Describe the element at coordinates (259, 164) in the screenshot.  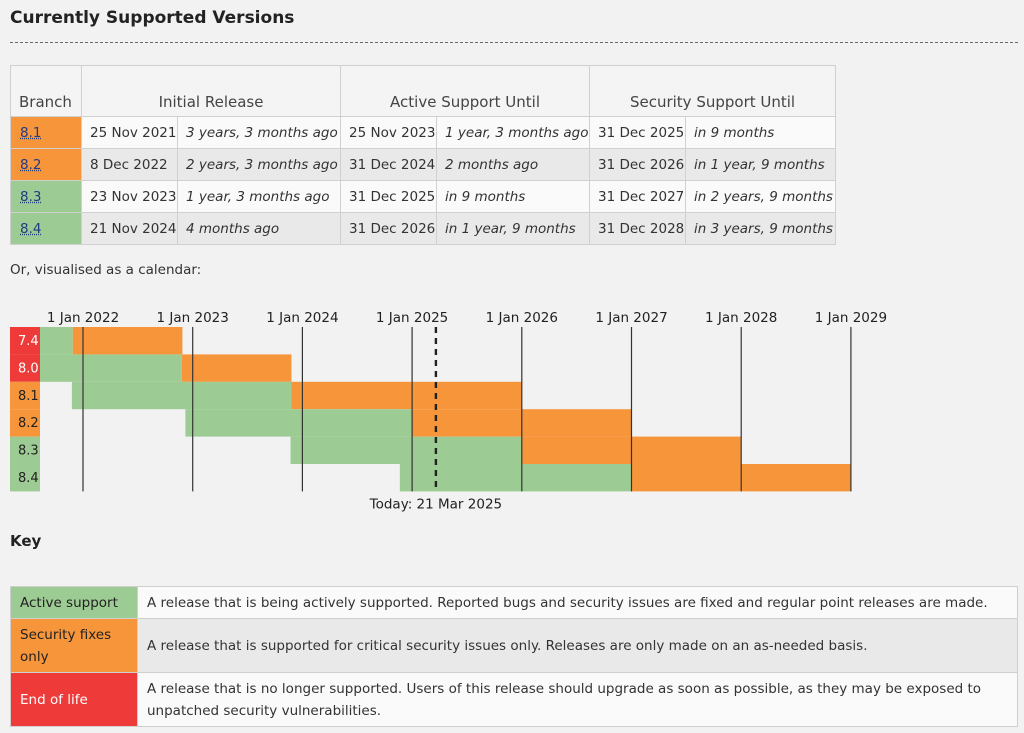
I see `initial-relative: 2 years, 3 months ago` at that location.